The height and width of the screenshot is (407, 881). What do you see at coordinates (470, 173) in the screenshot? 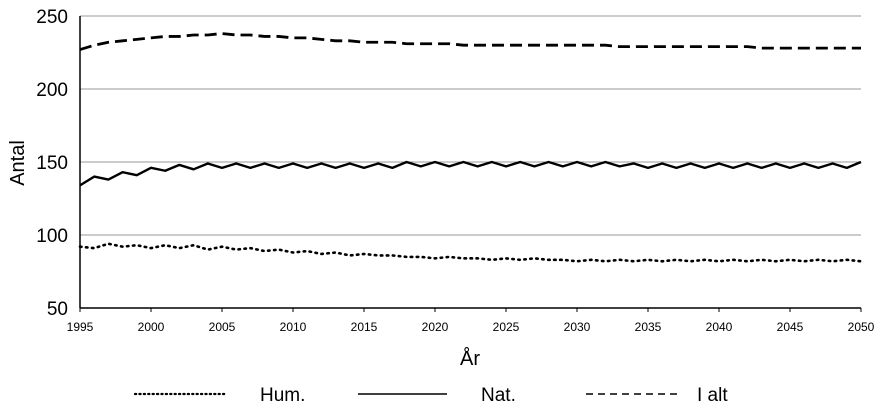
I see `series-line-nat` at bounding box center [470, 173].